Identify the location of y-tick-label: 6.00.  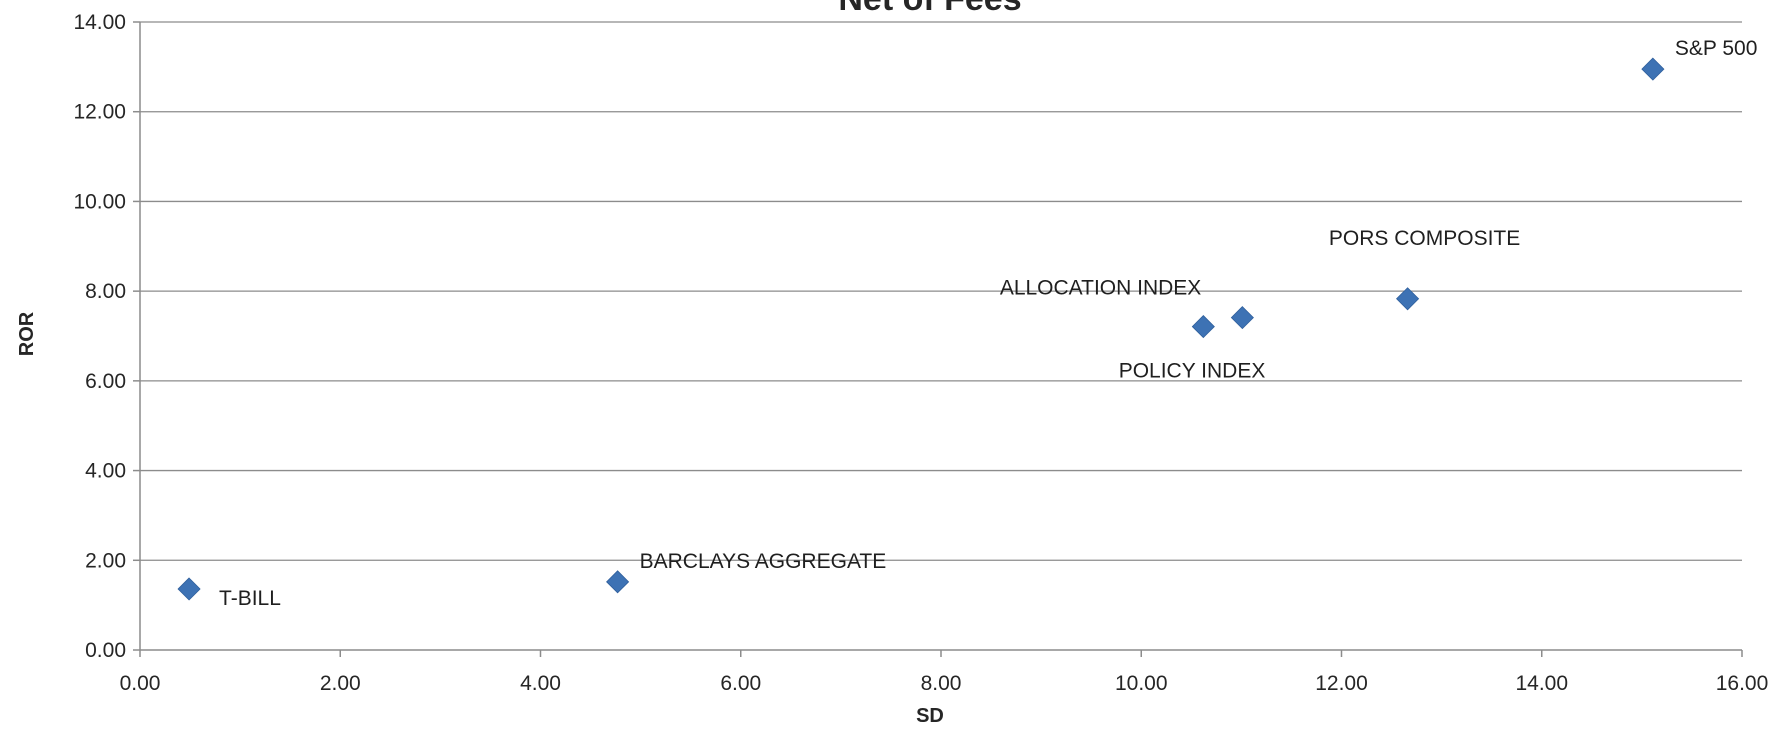
(105, 381).